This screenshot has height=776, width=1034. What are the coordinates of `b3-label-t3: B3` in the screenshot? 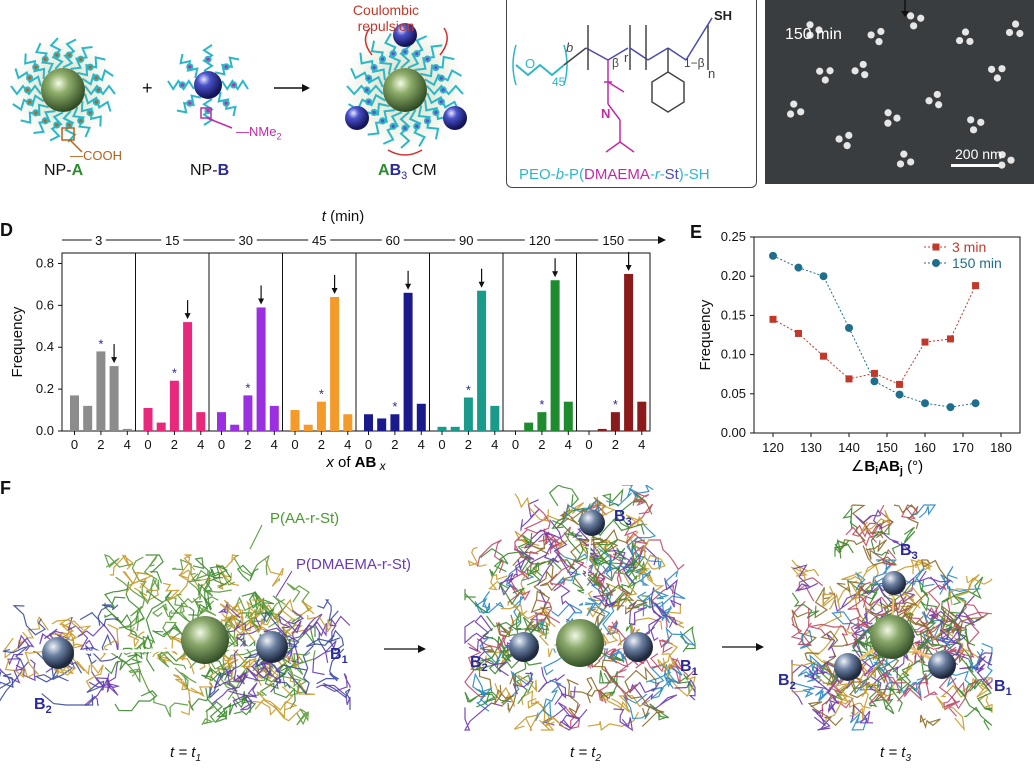 It's located at (909, 552).